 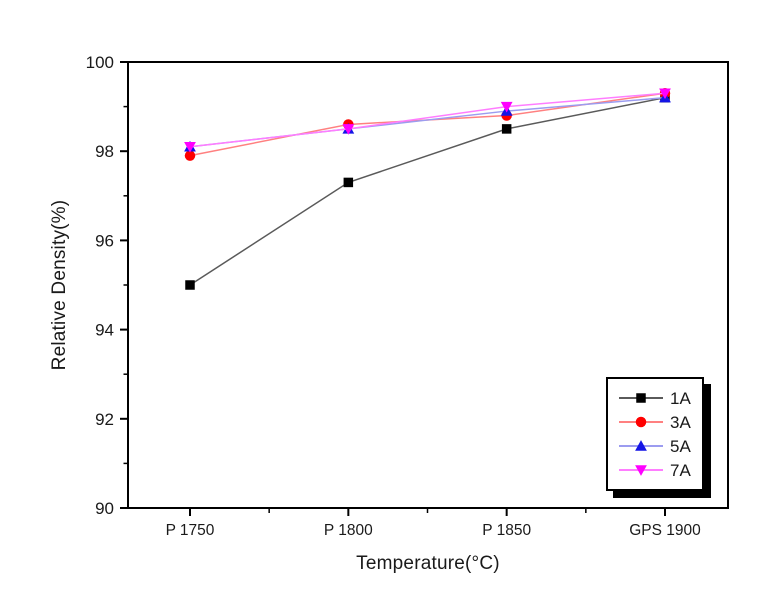 What do you see at coordinates (506, 530) in the screenshot?
I see `x-tick-label: P 1850` at bounding box center [506, 530].